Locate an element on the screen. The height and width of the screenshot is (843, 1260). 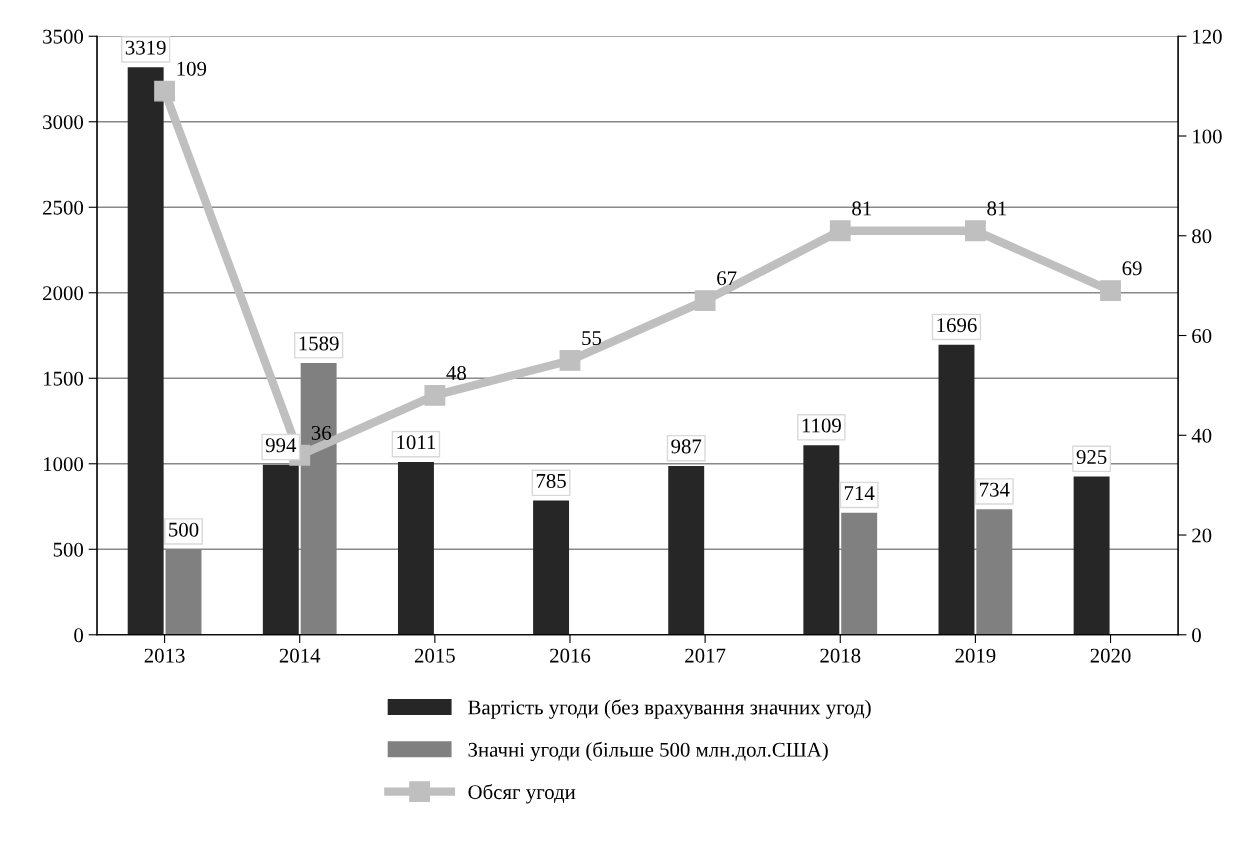
data-label: 1109 is located at coordinates (821, 425).